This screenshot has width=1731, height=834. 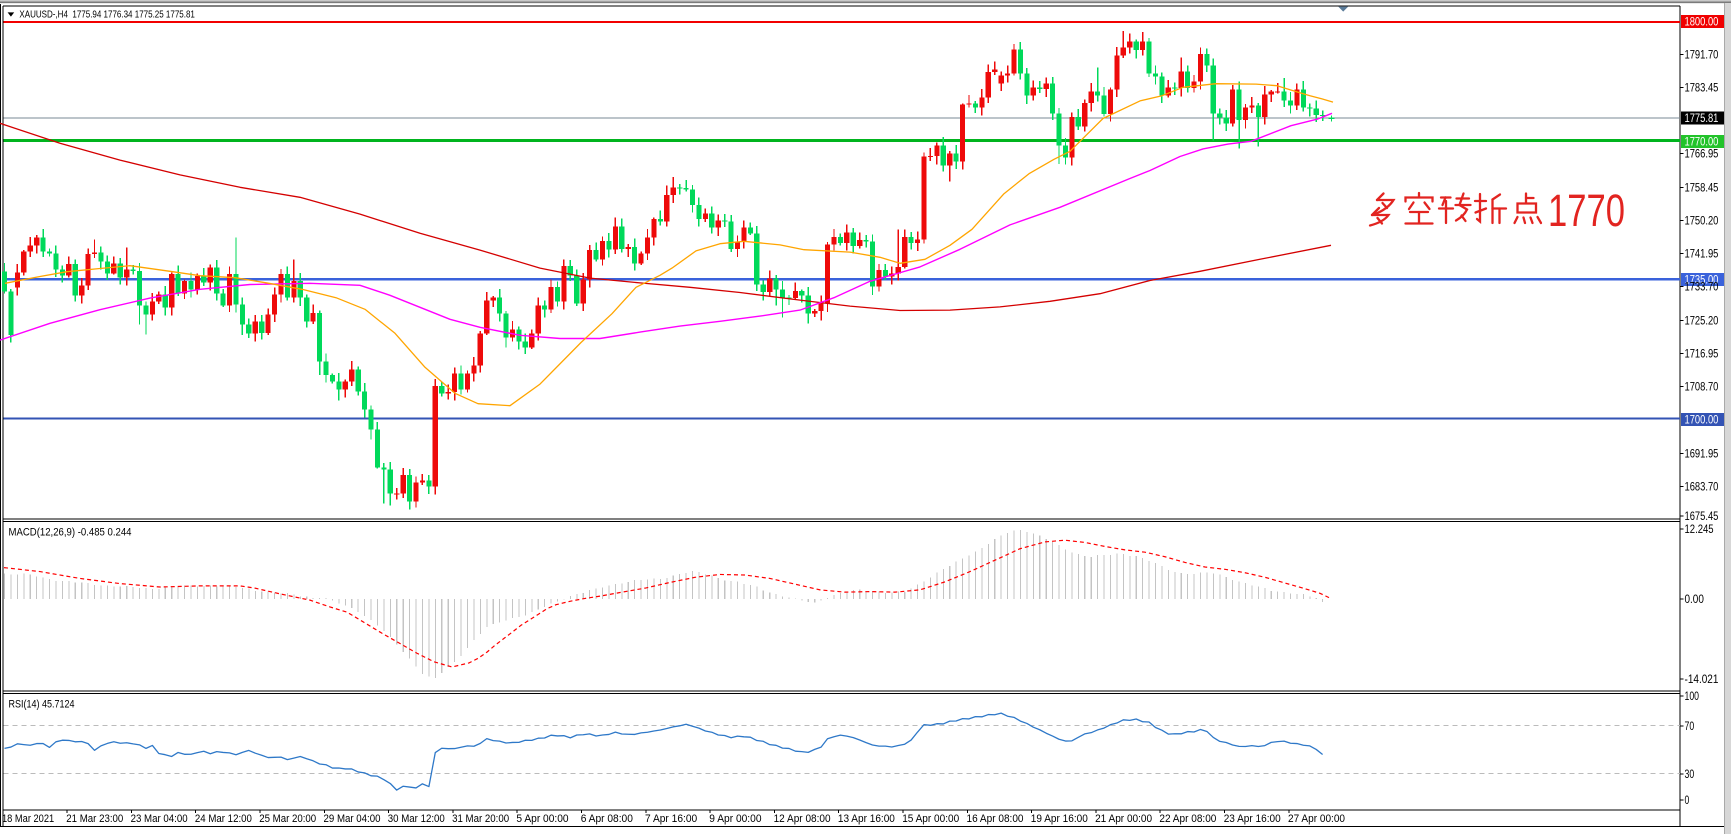 What do you see at coordinates (1252, 819) in the screenshot?
I see `svg-text: 23 Apr 16:00` at bounding box center [1252, 819].